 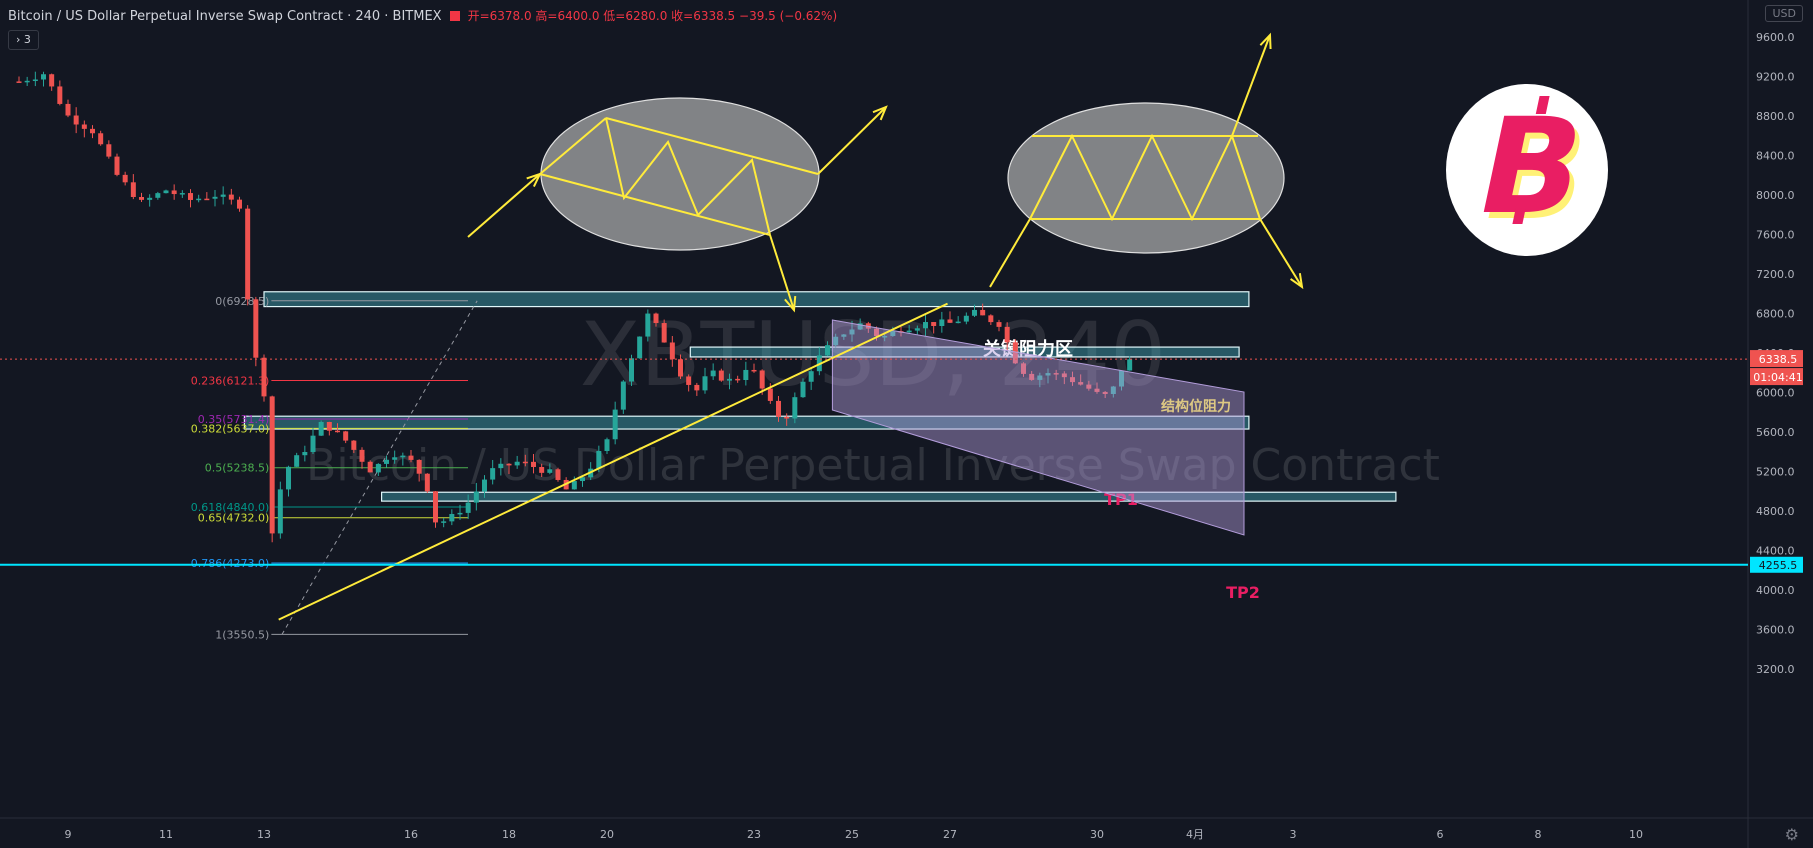 What do you see at coordinates (1775, 37) in the screenshot?
I see `y-tick-label: 9600.0` at bounding box center [1775, 37].